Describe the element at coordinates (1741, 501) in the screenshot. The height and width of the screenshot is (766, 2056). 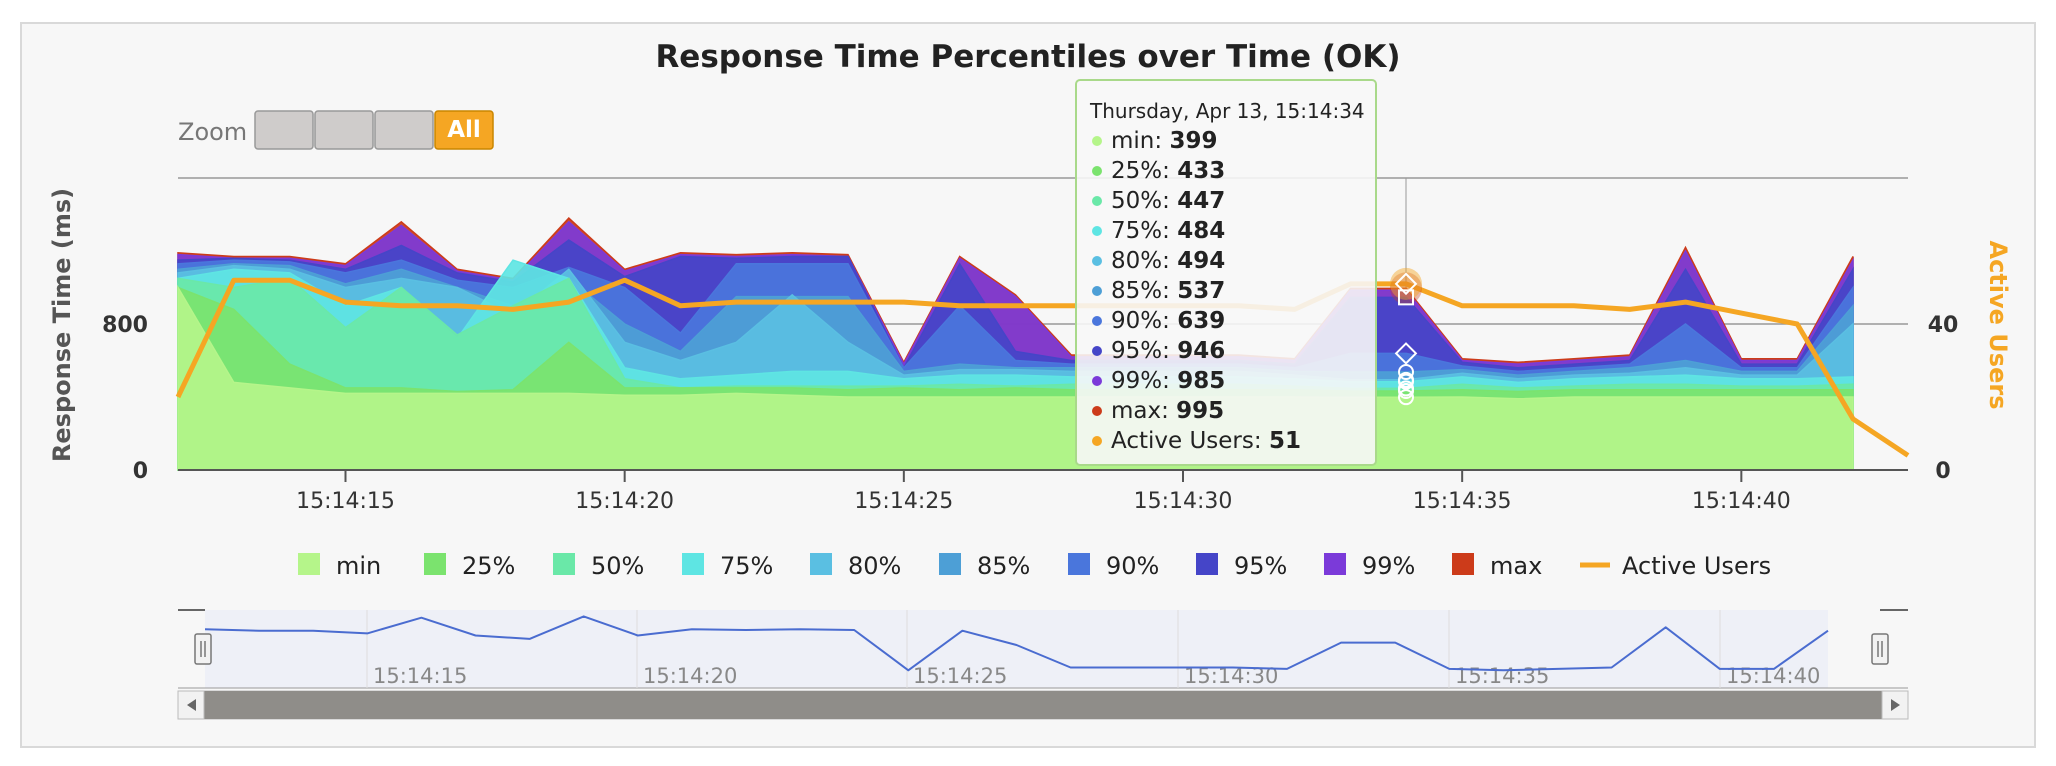
I see `x-tick-label: 15:14:40` at that location.